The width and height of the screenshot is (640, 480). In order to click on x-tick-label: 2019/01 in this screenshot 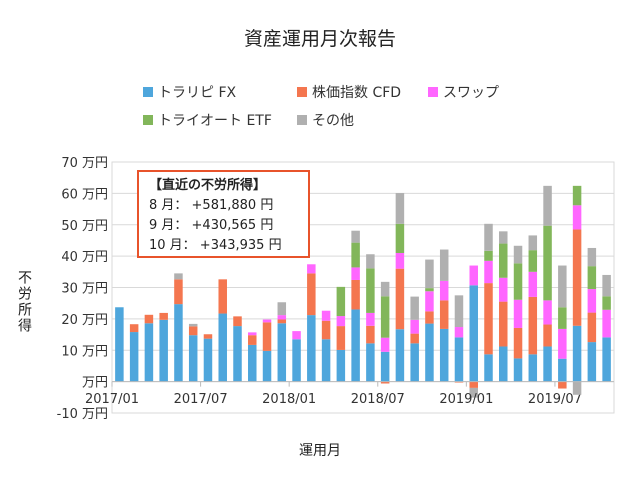, I will do `click(466, 399)`.